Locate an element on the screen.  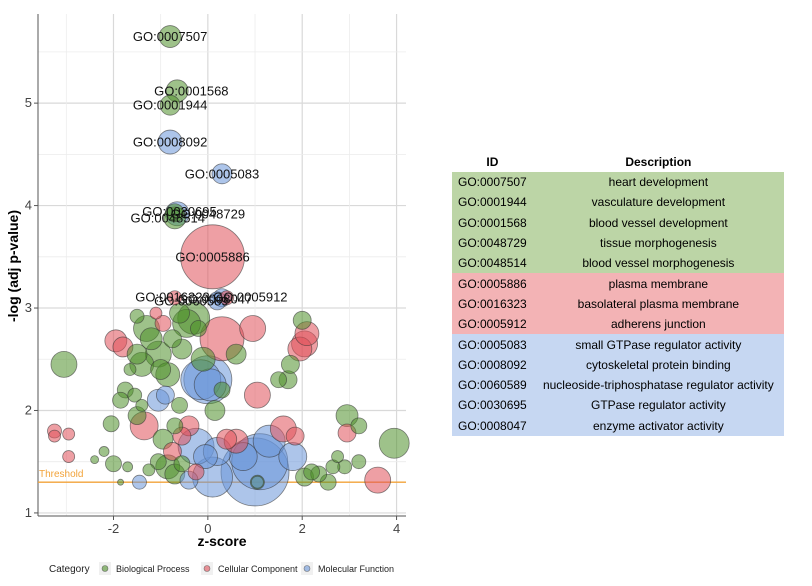
threshold-label: Threshold is located at coordinates (61, 474).